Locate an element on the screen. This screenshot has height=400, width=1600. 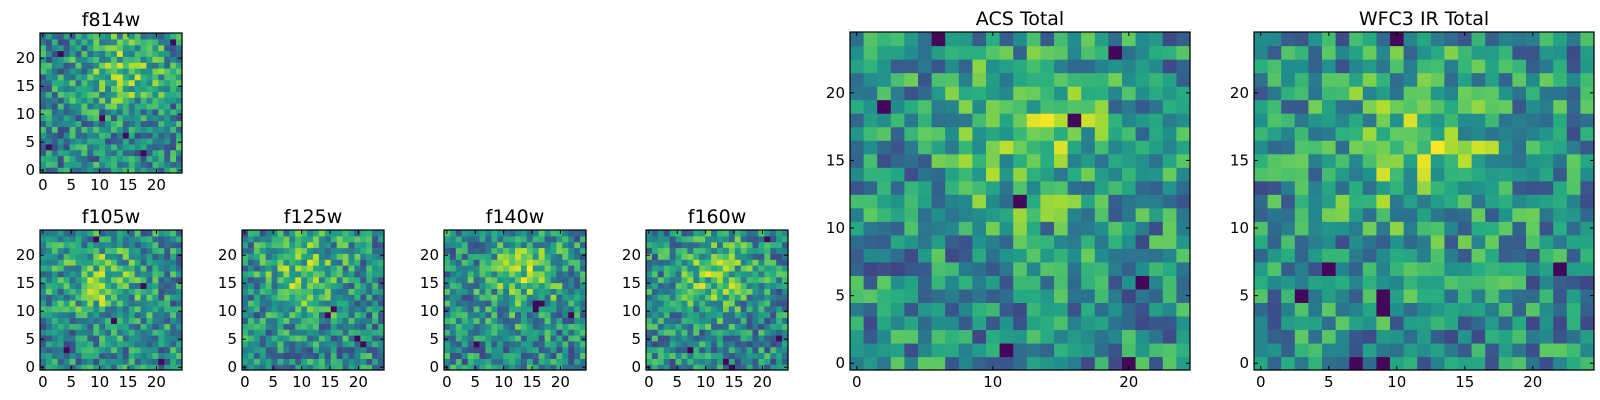
y-tick-label: 20 is located at coordinates (25, 255).